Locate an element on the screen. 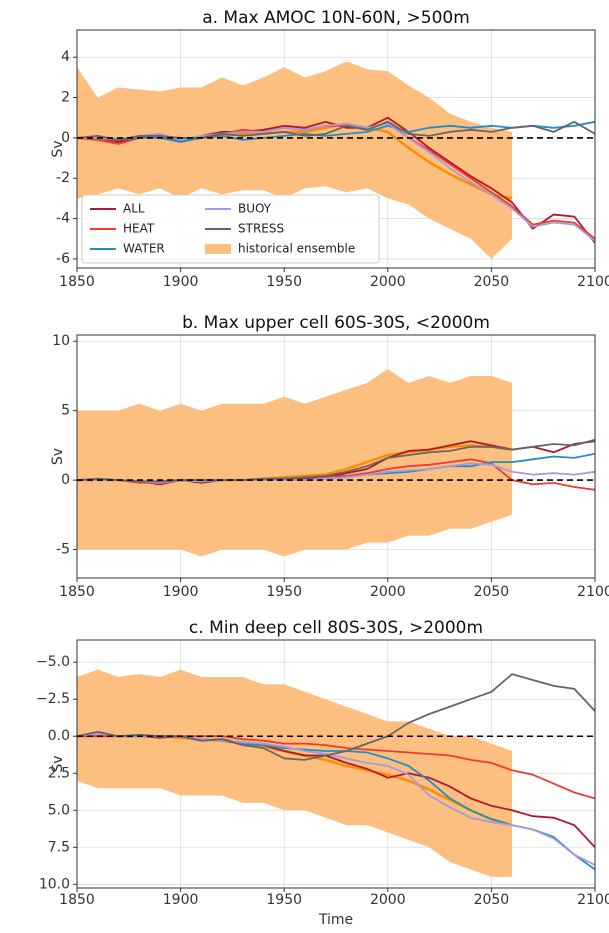 Image resolution: width=609 pixels, height=933 pixels. y-tick-label: 10 is located at coordinates (61, 341).